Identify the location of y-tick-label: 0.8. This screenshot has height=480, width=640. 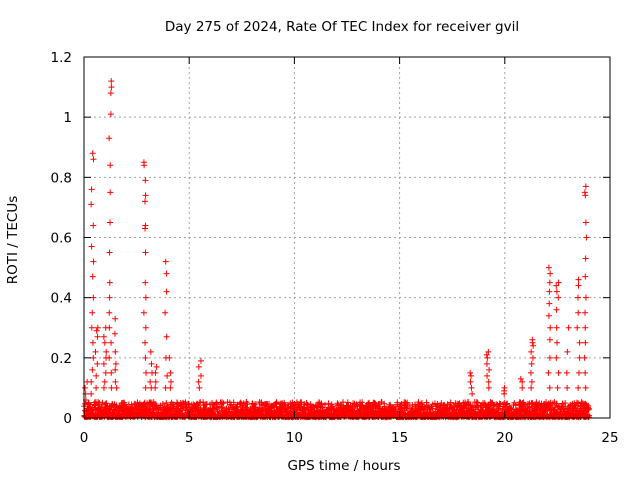
(61, 178).